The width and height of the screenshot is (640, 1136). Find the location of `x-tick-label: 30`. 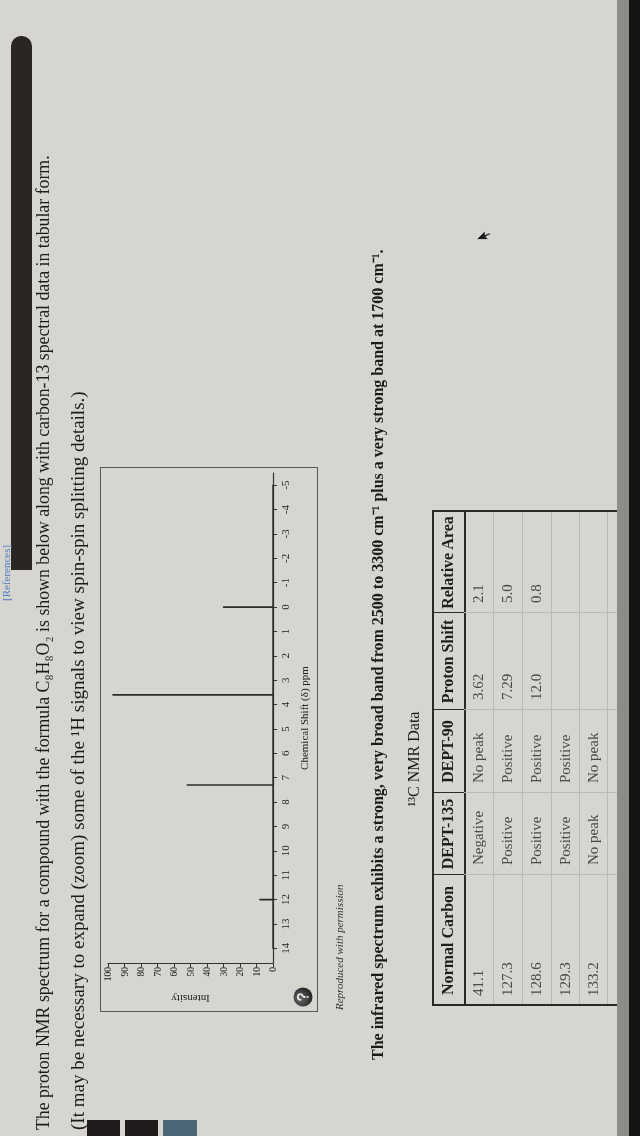

x-tick-label: 30 is located at coordinates (223, 971).